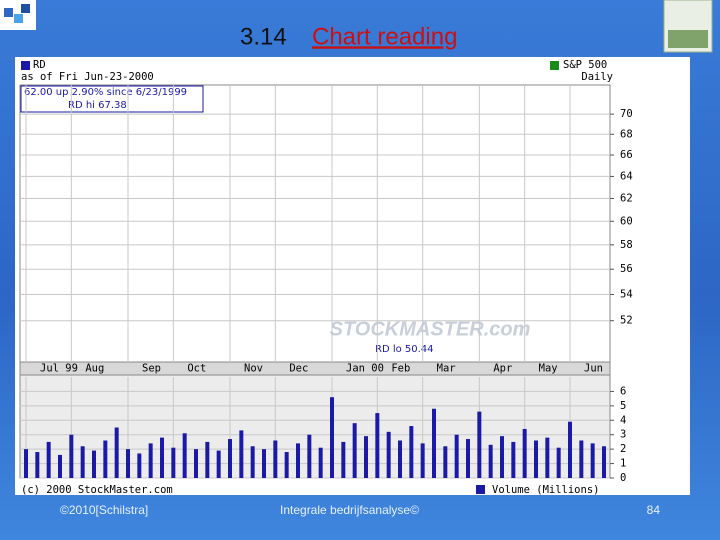 Image resolution: width=720 pixels, height=540 pixels. What do you see at coordinates (97, 105) in the screenshot?
I see `annotation: RD hi 67.38` at bounding box center [97, 105].